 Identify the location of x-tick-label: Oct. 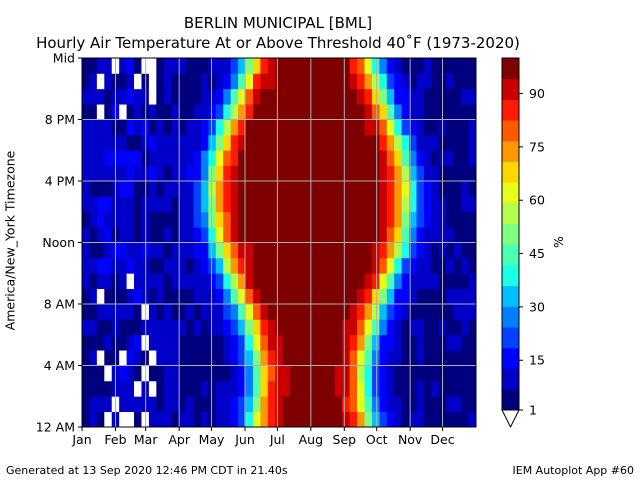
(377, 439).